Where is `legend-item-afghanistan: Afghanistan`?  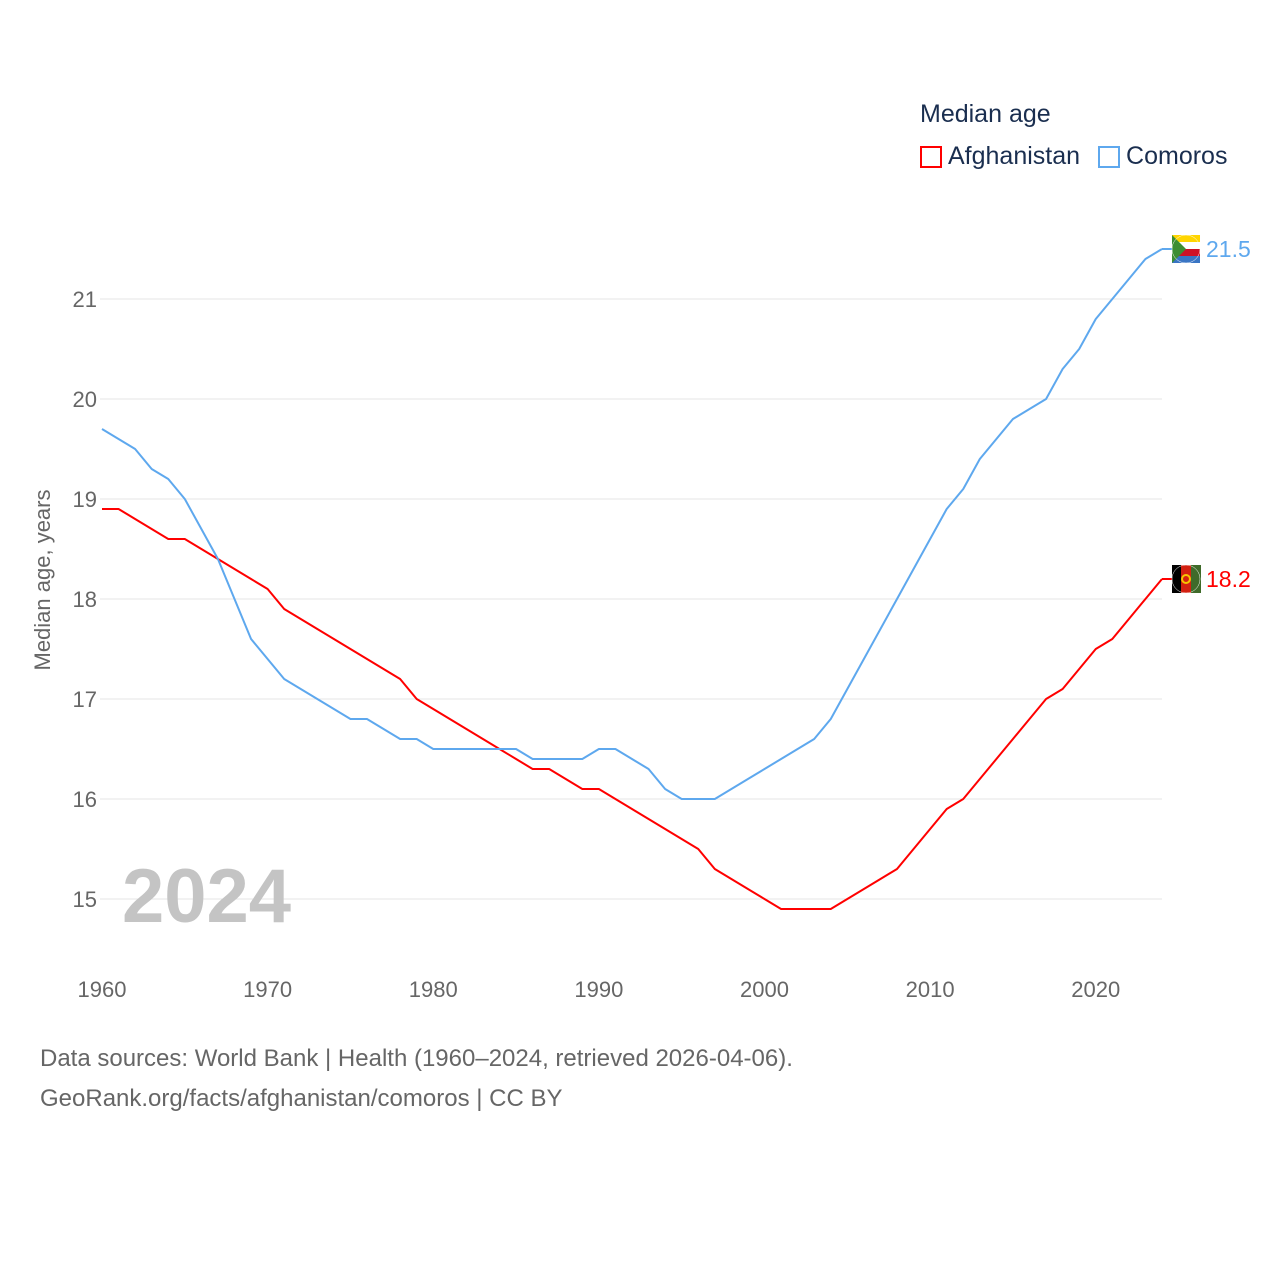
legend-item-afghanistan: Afghanistan is located at coordinates (1000, 156).